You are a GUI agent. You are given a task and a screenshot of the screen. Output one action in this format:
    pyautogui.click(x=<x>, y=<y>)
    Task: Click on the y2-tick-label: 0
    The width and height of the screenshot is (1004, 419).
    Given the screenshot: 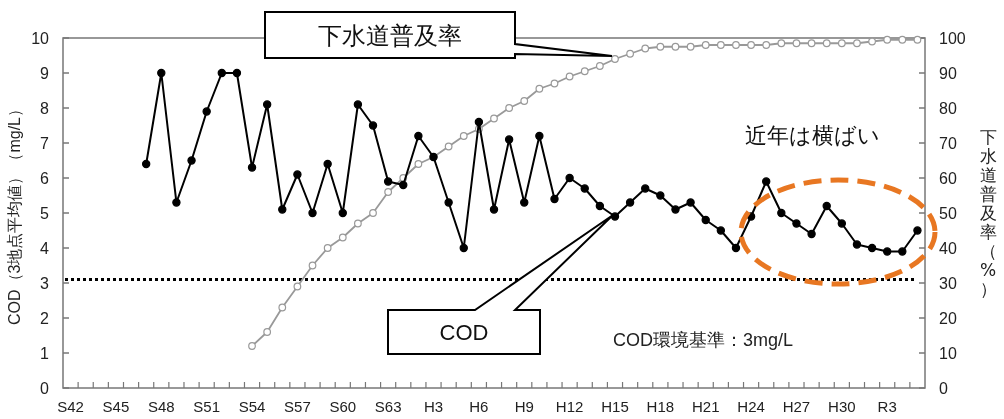 What is the action you would take?
    pyautogui.click(x=943, y=388)
    